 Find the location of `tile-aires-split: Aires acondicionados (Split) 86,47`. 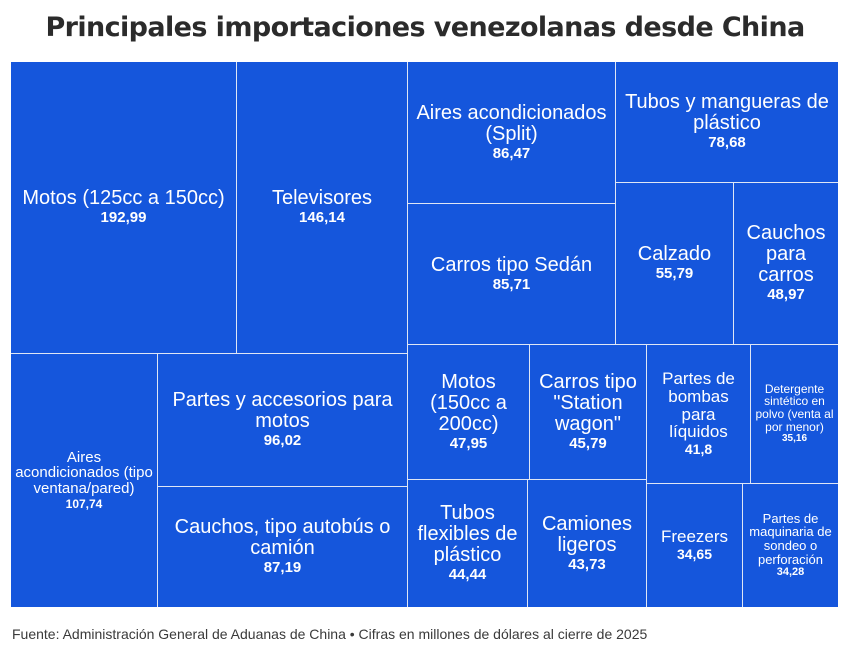

tile-aires-split: Aires acondicionados (Split) 86,47 is located at coordinates (511, 132).